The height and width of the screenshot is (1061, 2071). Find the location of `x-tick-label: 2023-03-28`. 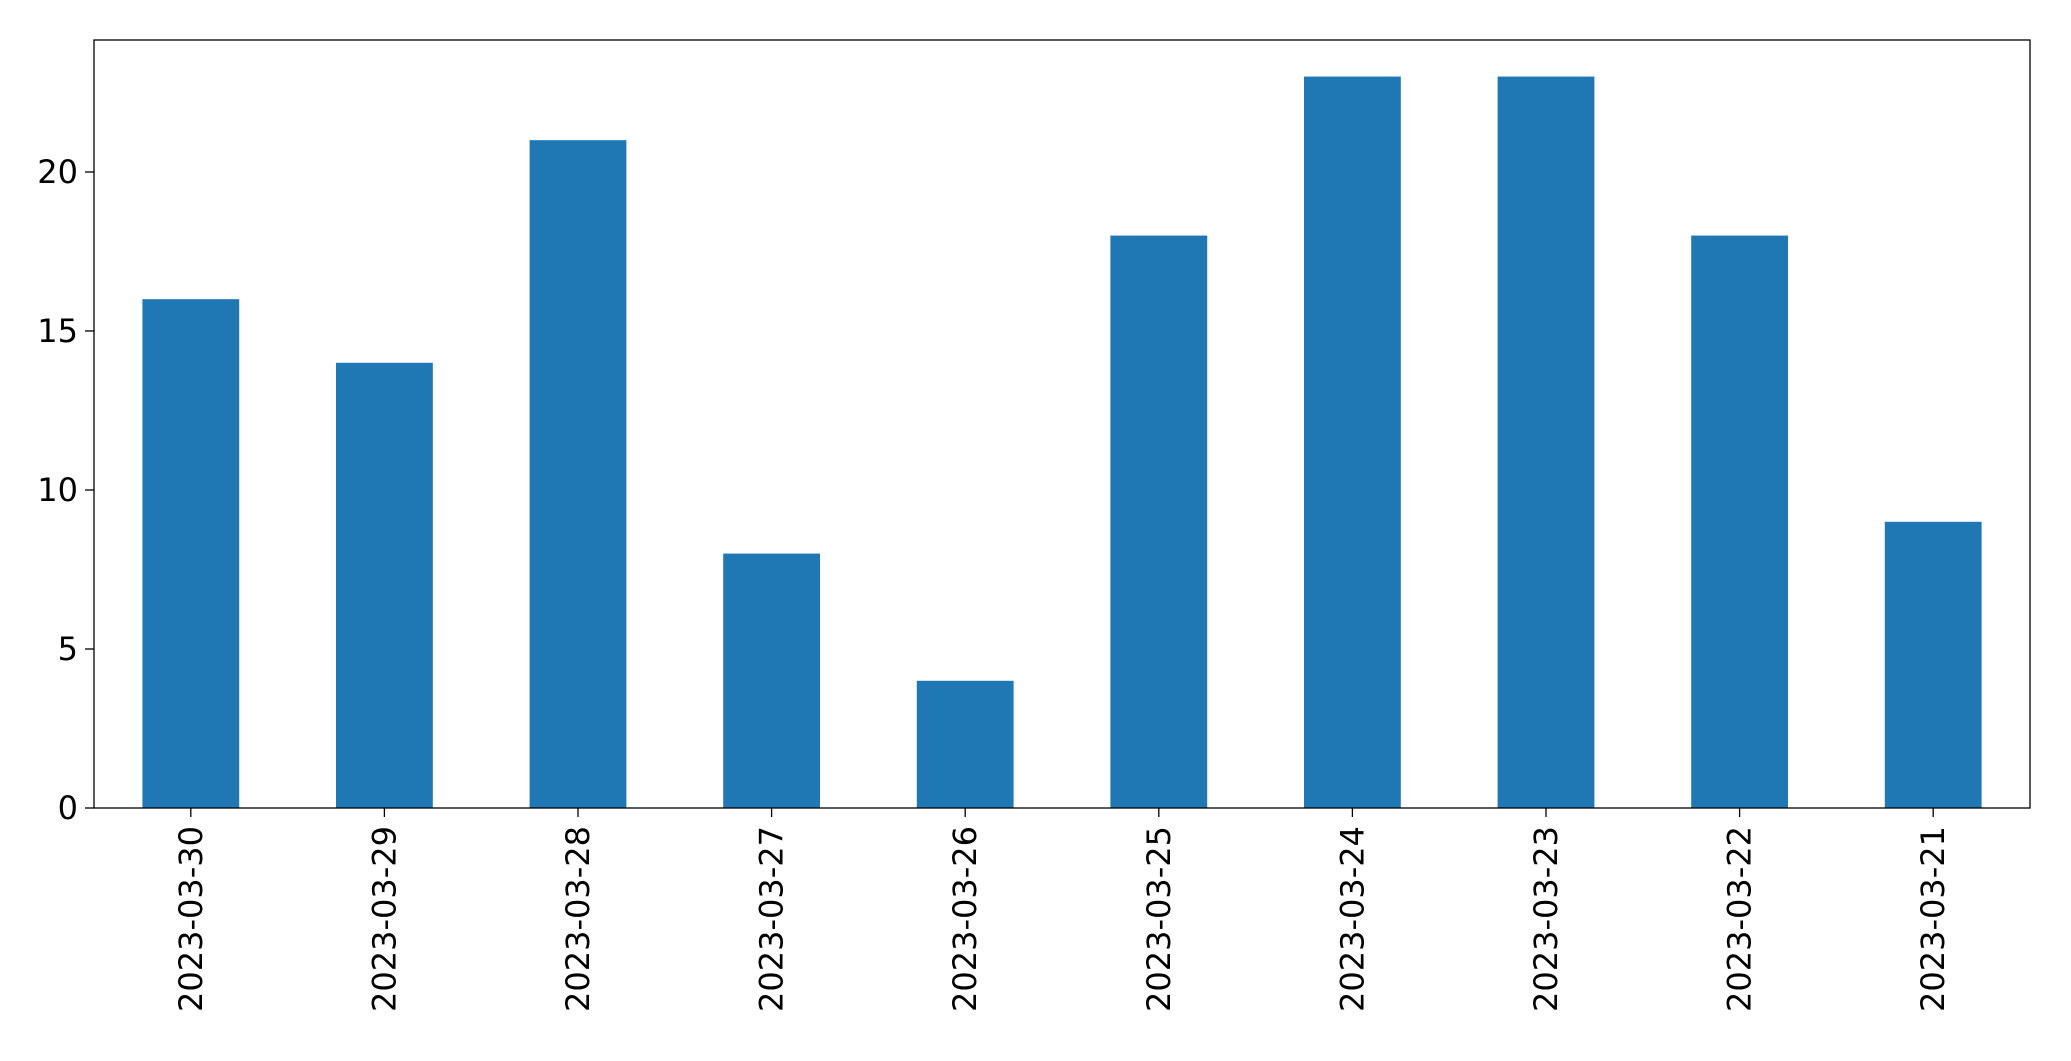

x-tick-label: 2023-03-28 is located at coordinates (578, 919).